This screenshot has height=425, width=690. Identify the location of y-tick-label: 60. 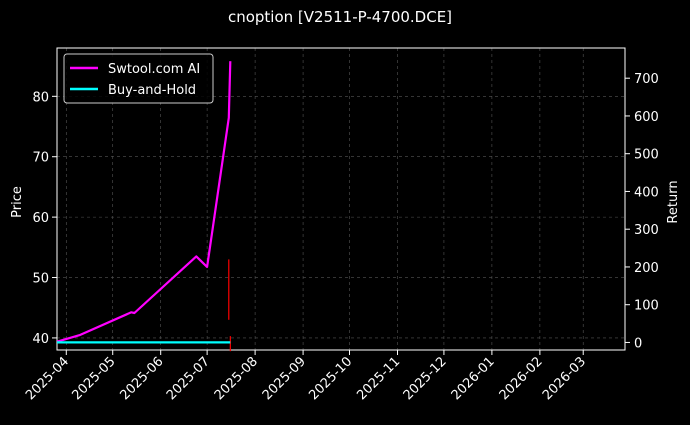
(40, 218).